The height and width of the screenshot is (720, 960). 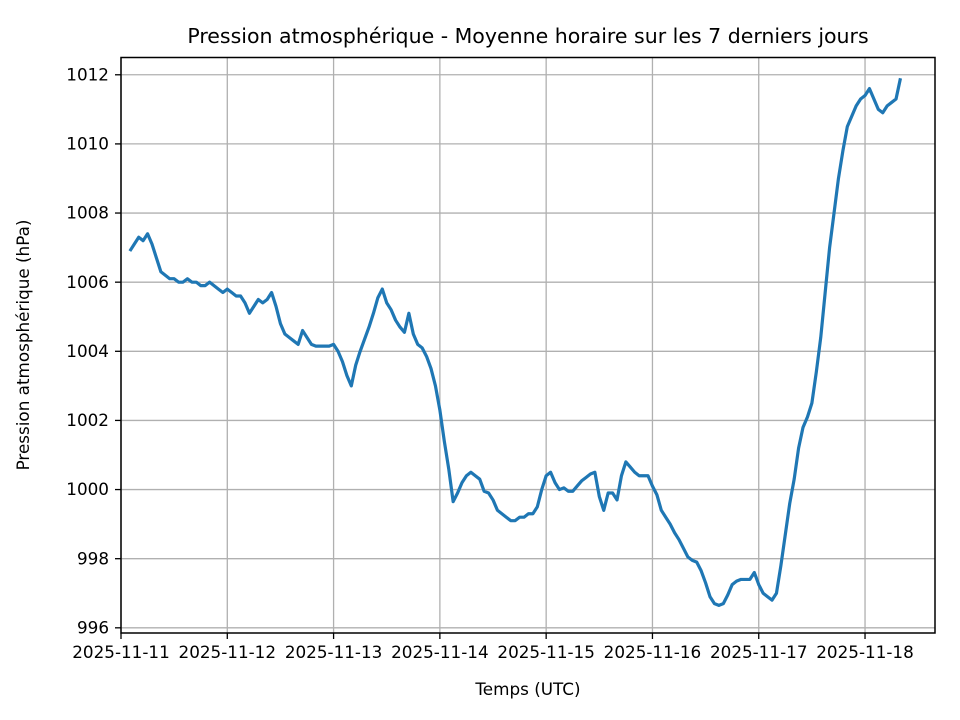 I want to click on x-tick-label: 2025-11-16, so click(x=653, y=652).